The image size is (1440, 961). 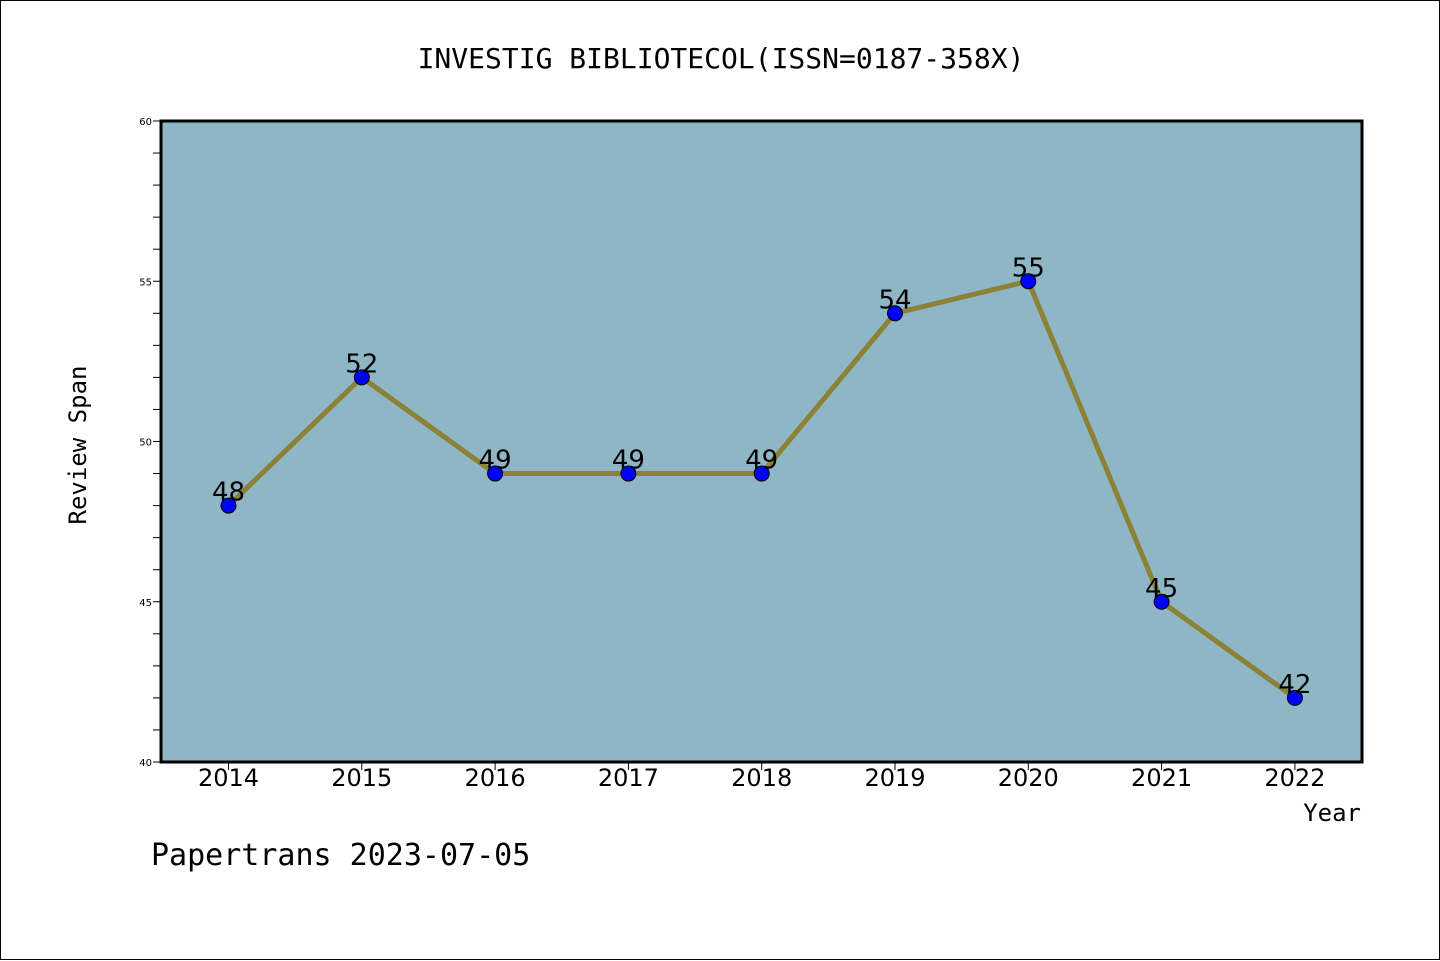 I want to click on x-tick-label: 2020, so click(x=1028, y=778).